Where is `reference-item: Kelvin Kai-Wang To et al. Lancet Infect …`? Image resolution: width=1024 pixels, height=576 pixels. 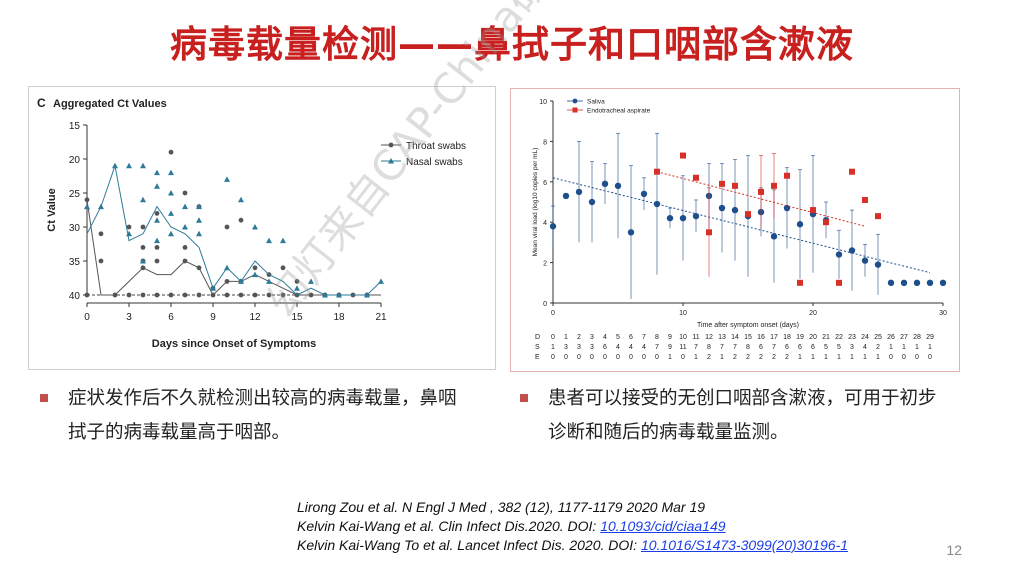 reference-item: Kelvin Kai-Wang To et al. Lancet Infect … is located at coordinates (572, 545).